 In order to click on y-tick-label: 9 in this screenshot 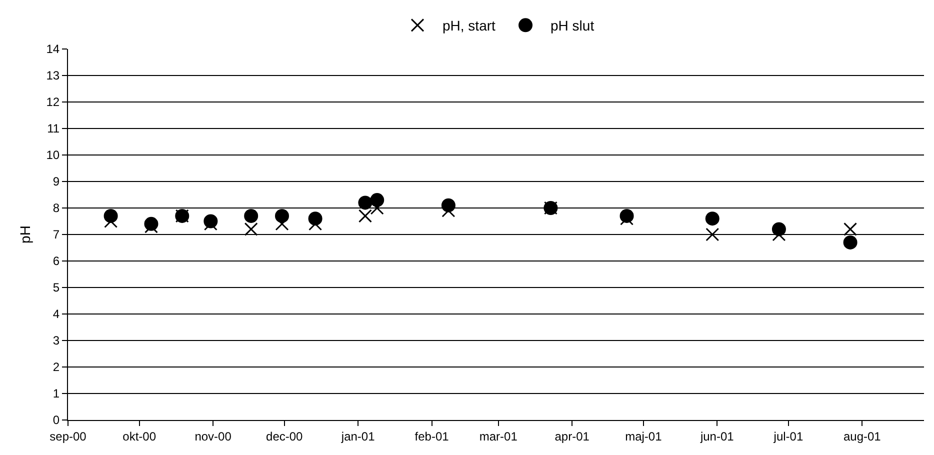, I will do `click(56, 181)`.